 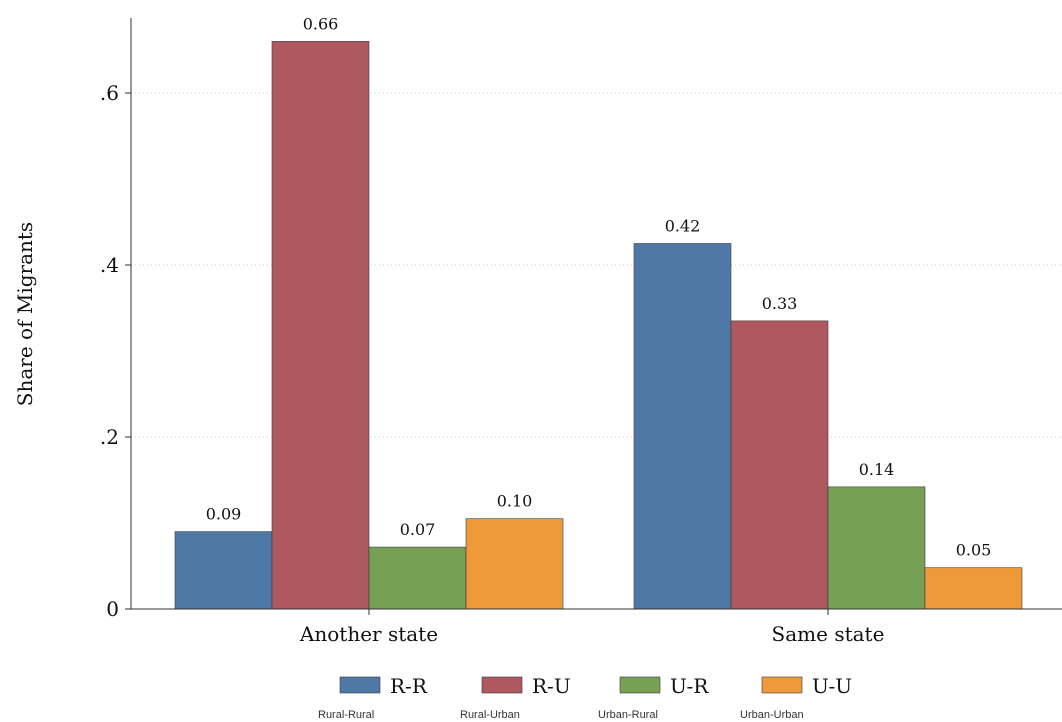 What do you see at coordinates (780, 303) in the screenshot?
I see `data-label: 0.33` at bounding box center [780, 303].